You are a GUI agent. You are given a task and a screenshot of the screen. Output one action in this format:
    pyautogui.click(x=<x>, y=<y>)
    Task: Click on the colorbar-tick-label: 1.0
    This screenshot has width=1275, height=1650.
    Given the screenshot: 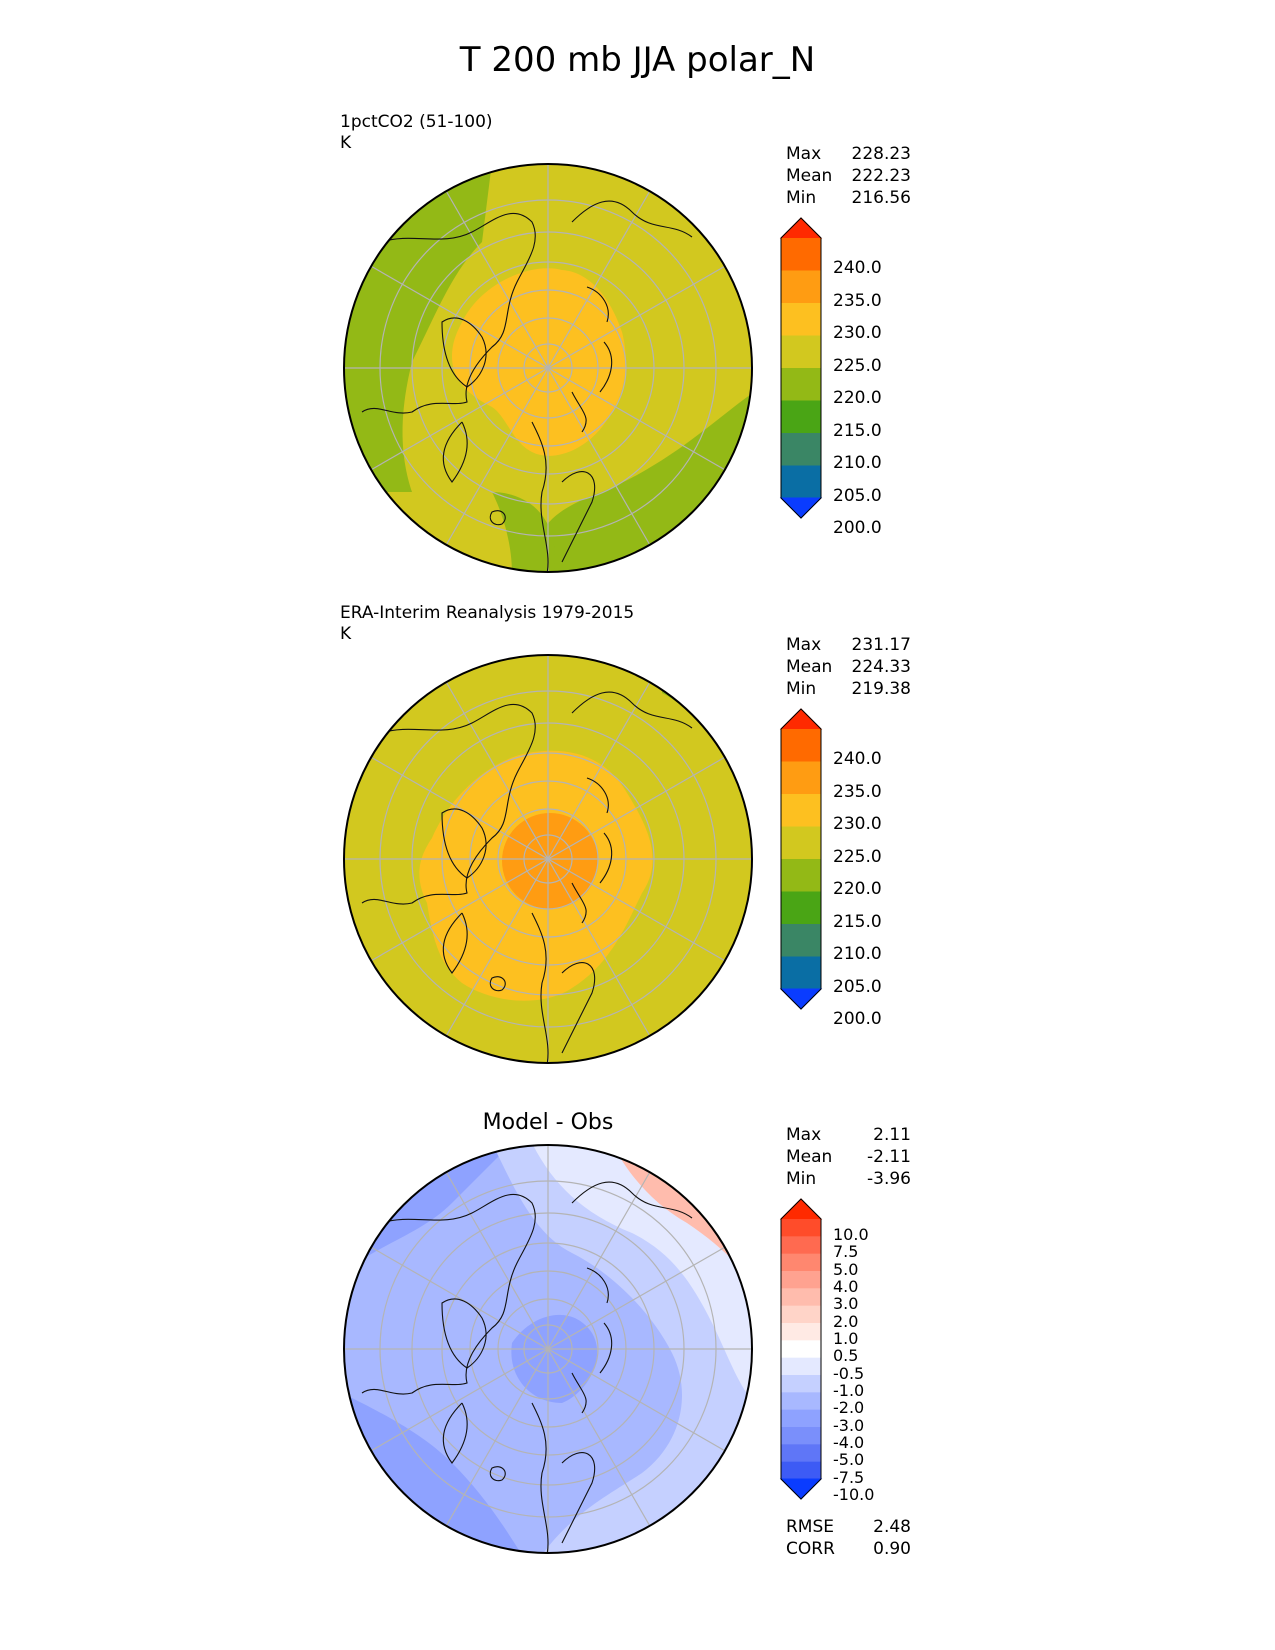 What is the action you would take?
    pyautogui.click(x=846, y=1338)
    